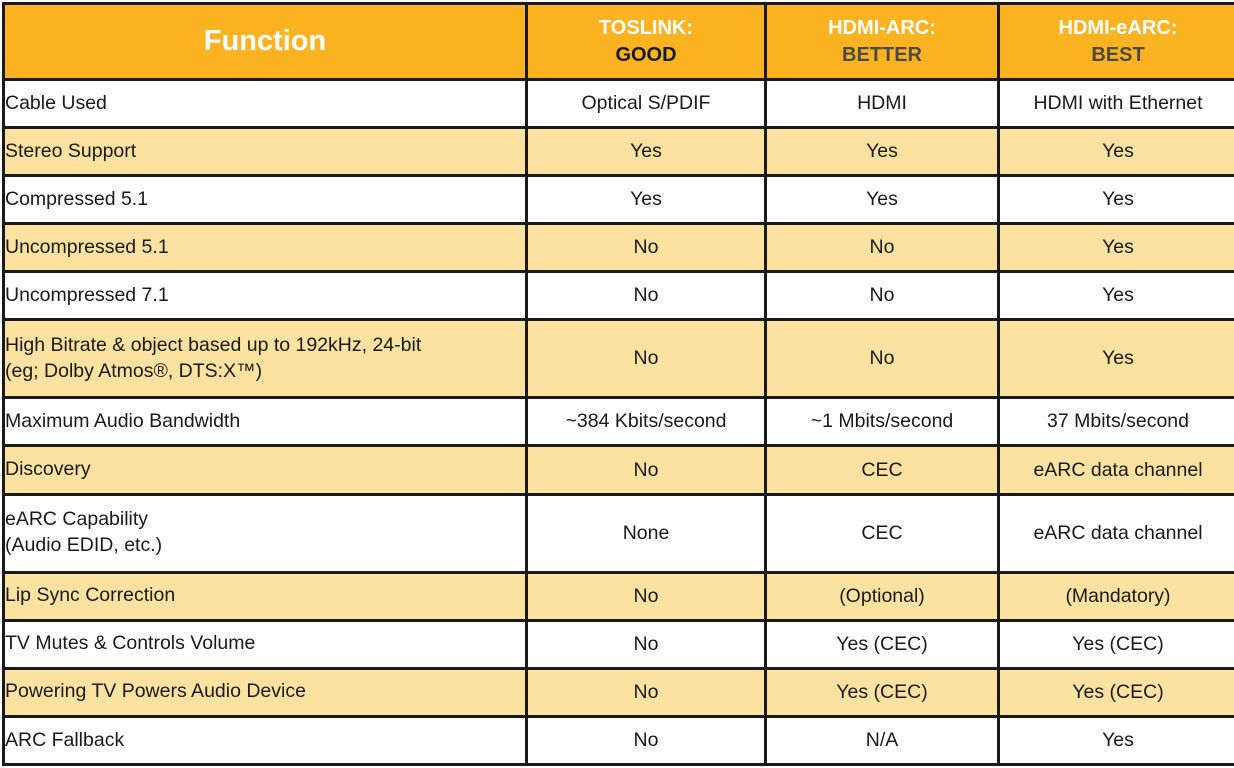 This screenshot has height=768, width=1234. I want to click on toslink-value: ~384 Kbits/second, so click(646, 422).